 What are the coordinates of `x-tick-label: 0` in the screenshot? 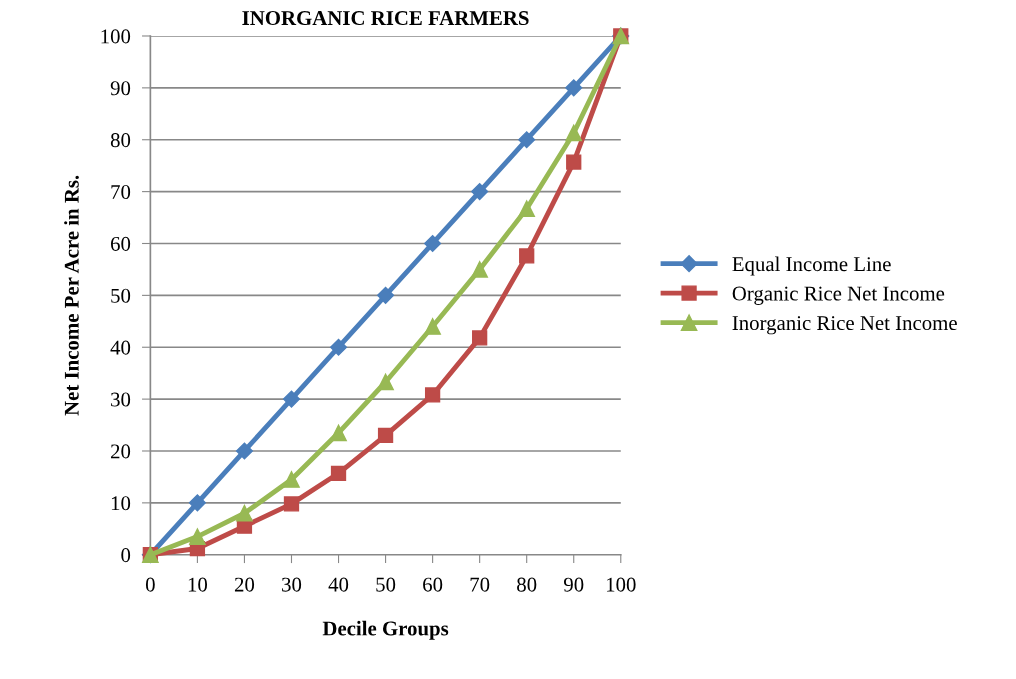 It's located at (150, 584).